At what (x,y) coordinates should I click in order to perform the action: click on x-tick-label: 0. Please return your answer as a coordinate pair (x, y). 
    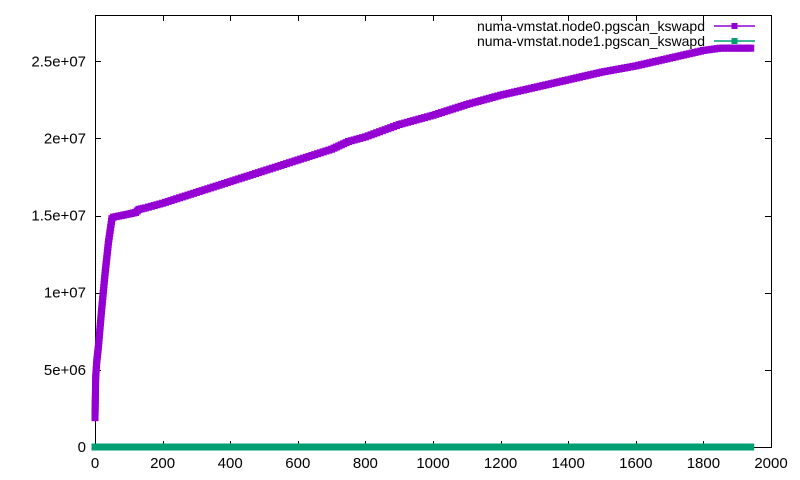
    Looking at the image, I should click on (95, 463).